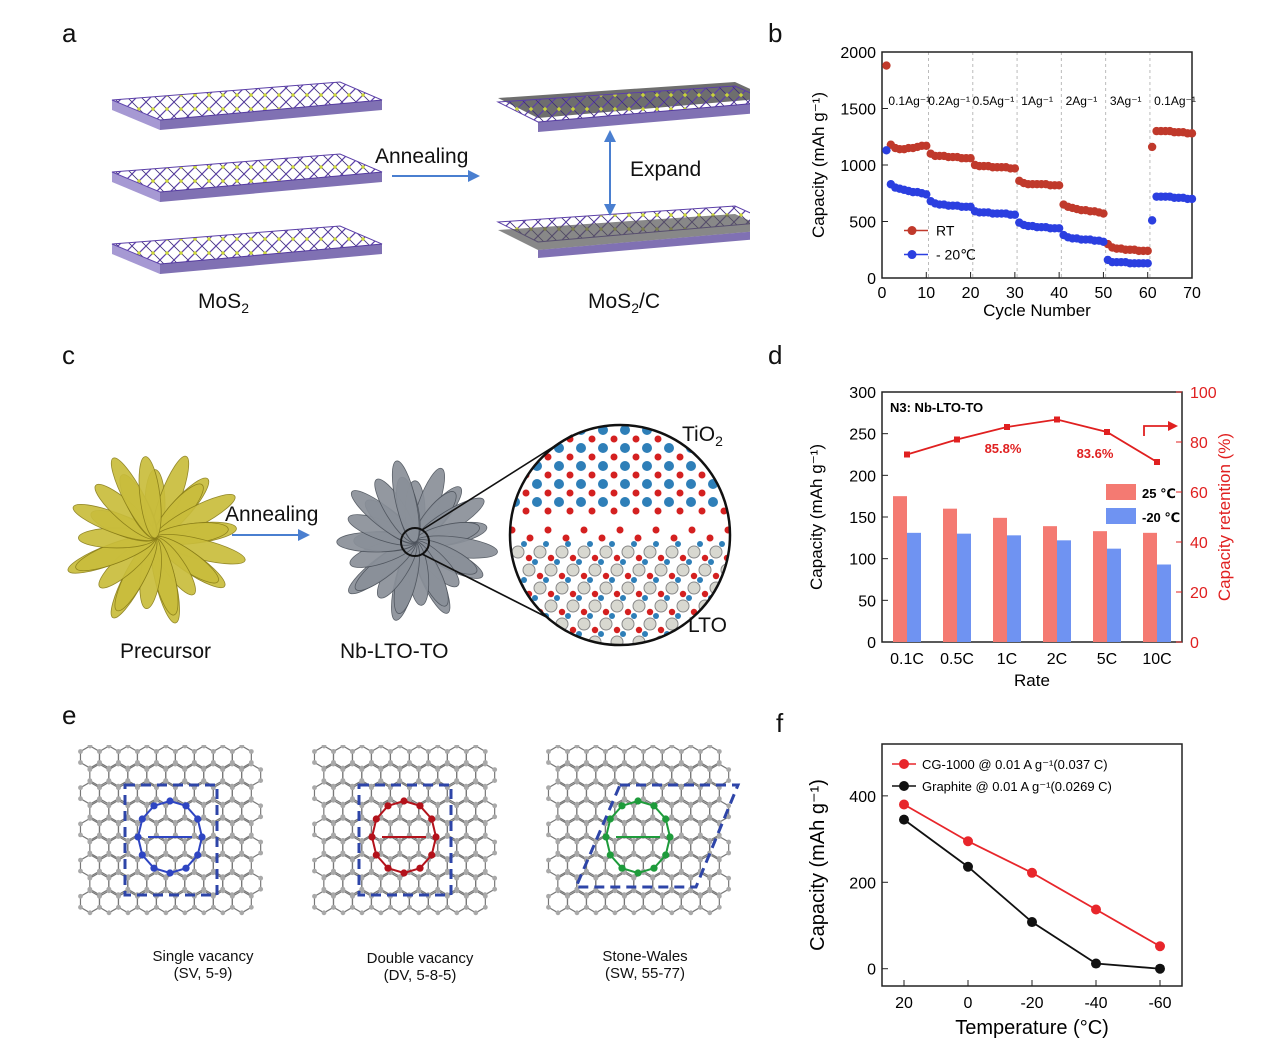 This screenshot has width=1270, height=1057. I want to click on lto-label: LTO, so click(707, 625).